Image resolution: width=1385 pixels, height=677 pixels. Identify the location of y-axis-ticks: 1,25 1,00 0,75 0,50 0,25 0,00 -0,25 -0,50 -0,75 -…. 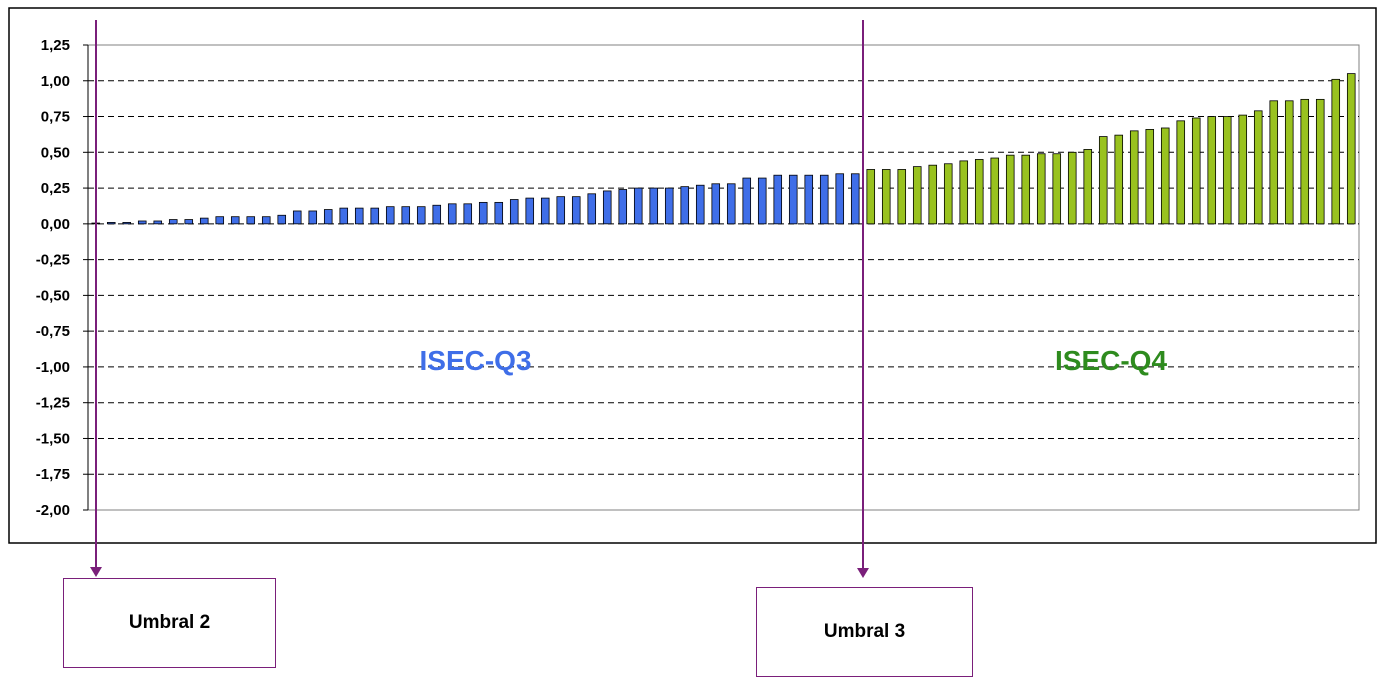
(62, 278).